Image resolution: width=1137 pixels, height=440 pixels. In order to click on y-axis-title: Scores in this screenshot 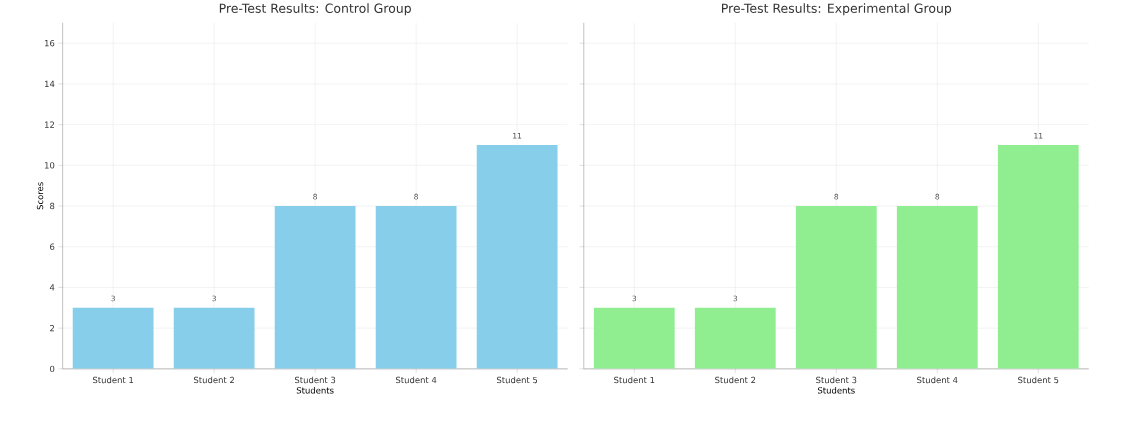, I will do `click(40, 196)`.